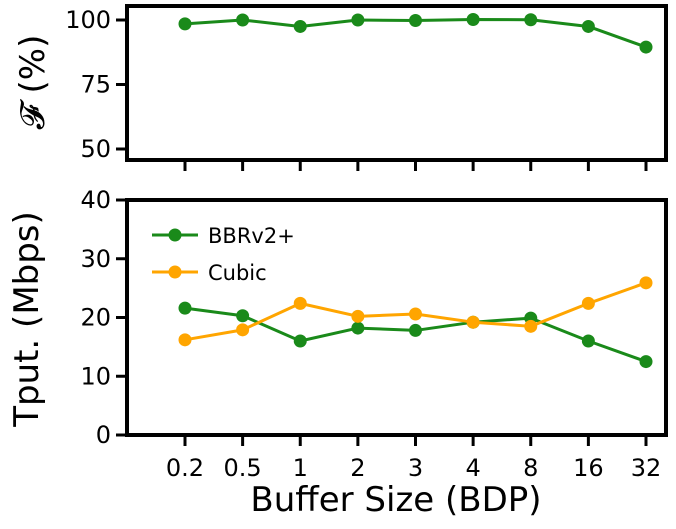 The image size is (676, 529). I want to click on bottom-y-ticks: 0 10 20 30 40, so click(103, 317).